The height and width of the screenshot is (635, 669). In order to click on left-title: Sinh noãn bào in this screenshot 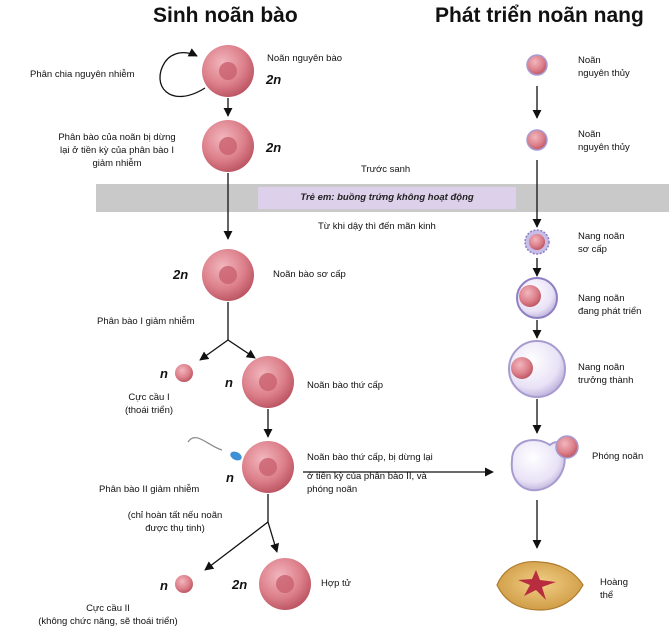, I will do `click(225, 15)`.